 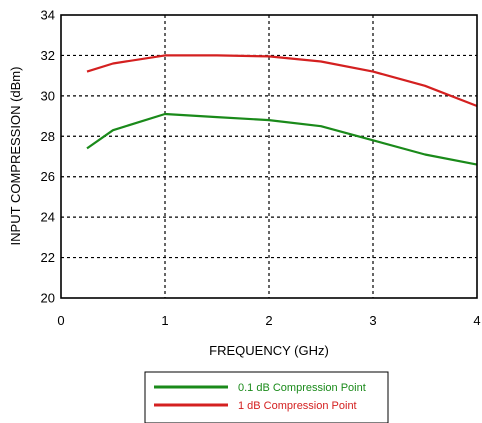 I want to click on y-tick-6: 32, so click(x=48, y=55).